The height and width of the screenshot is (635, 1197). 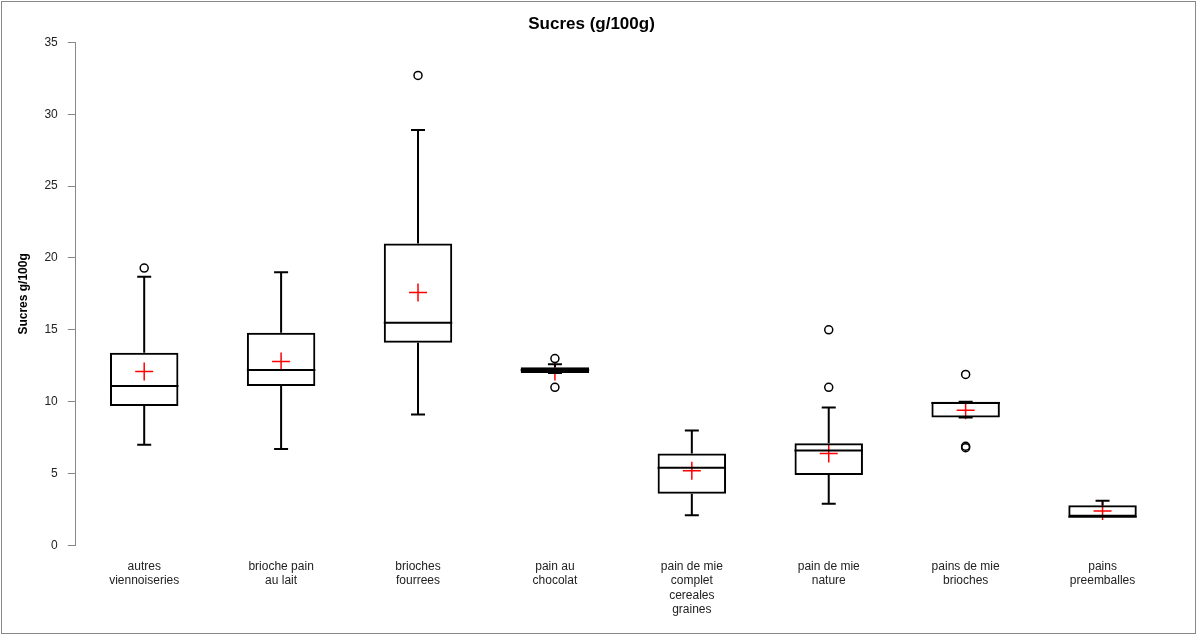 I want to click on y-tick-label: 20, so click(x=51, y=257).